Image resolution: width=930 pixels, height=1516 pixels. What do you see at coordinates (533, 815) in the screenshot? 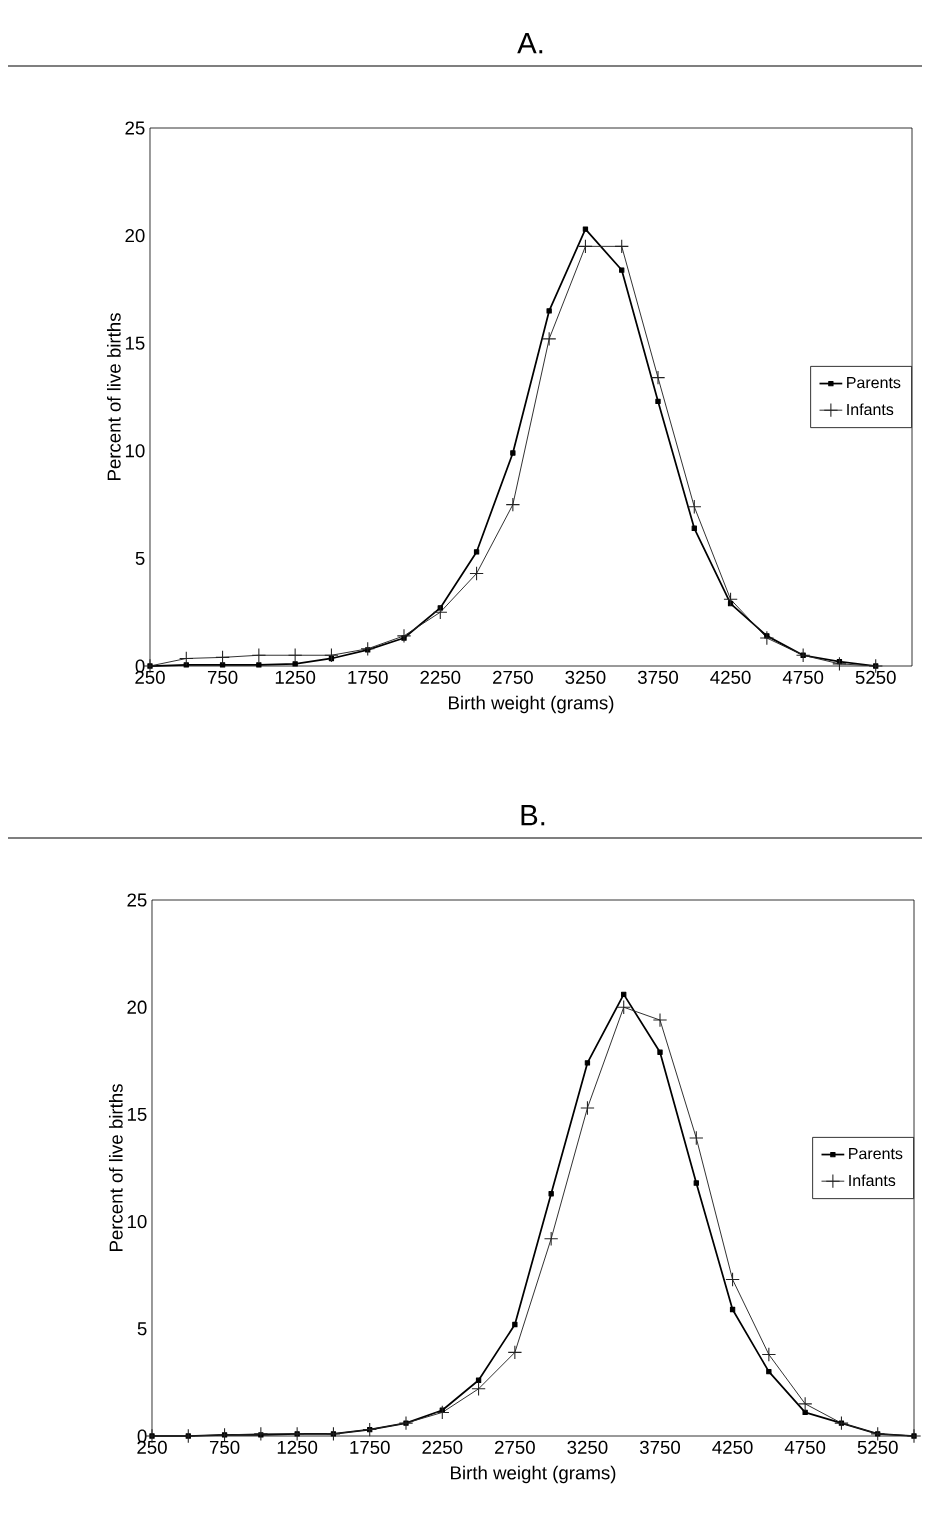
I see `chart-title: B.` at bounding box center [533, 815].